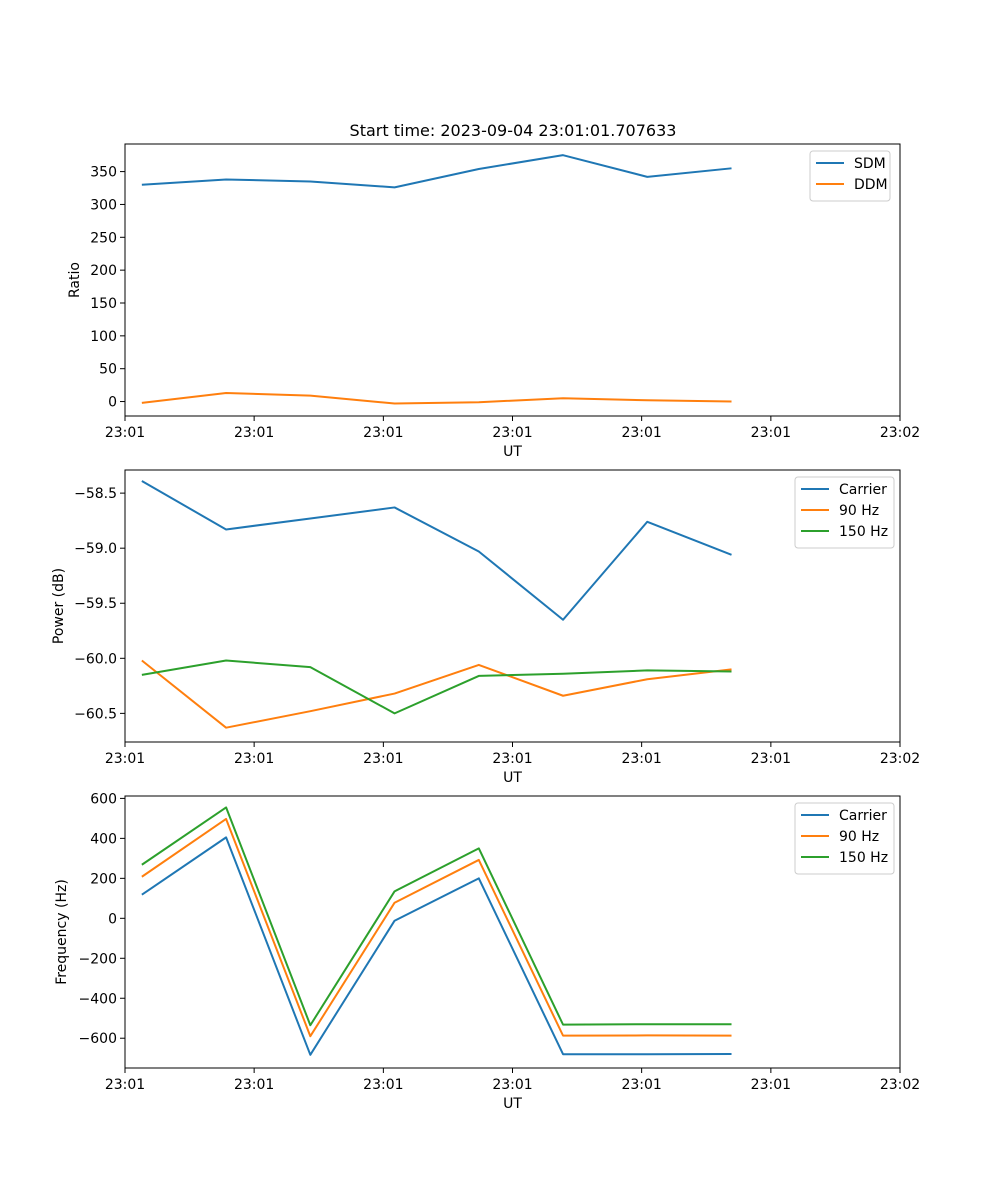 The image size is (1000, 1200). I want to click on y-tick-label: 50, so click(108, 370).